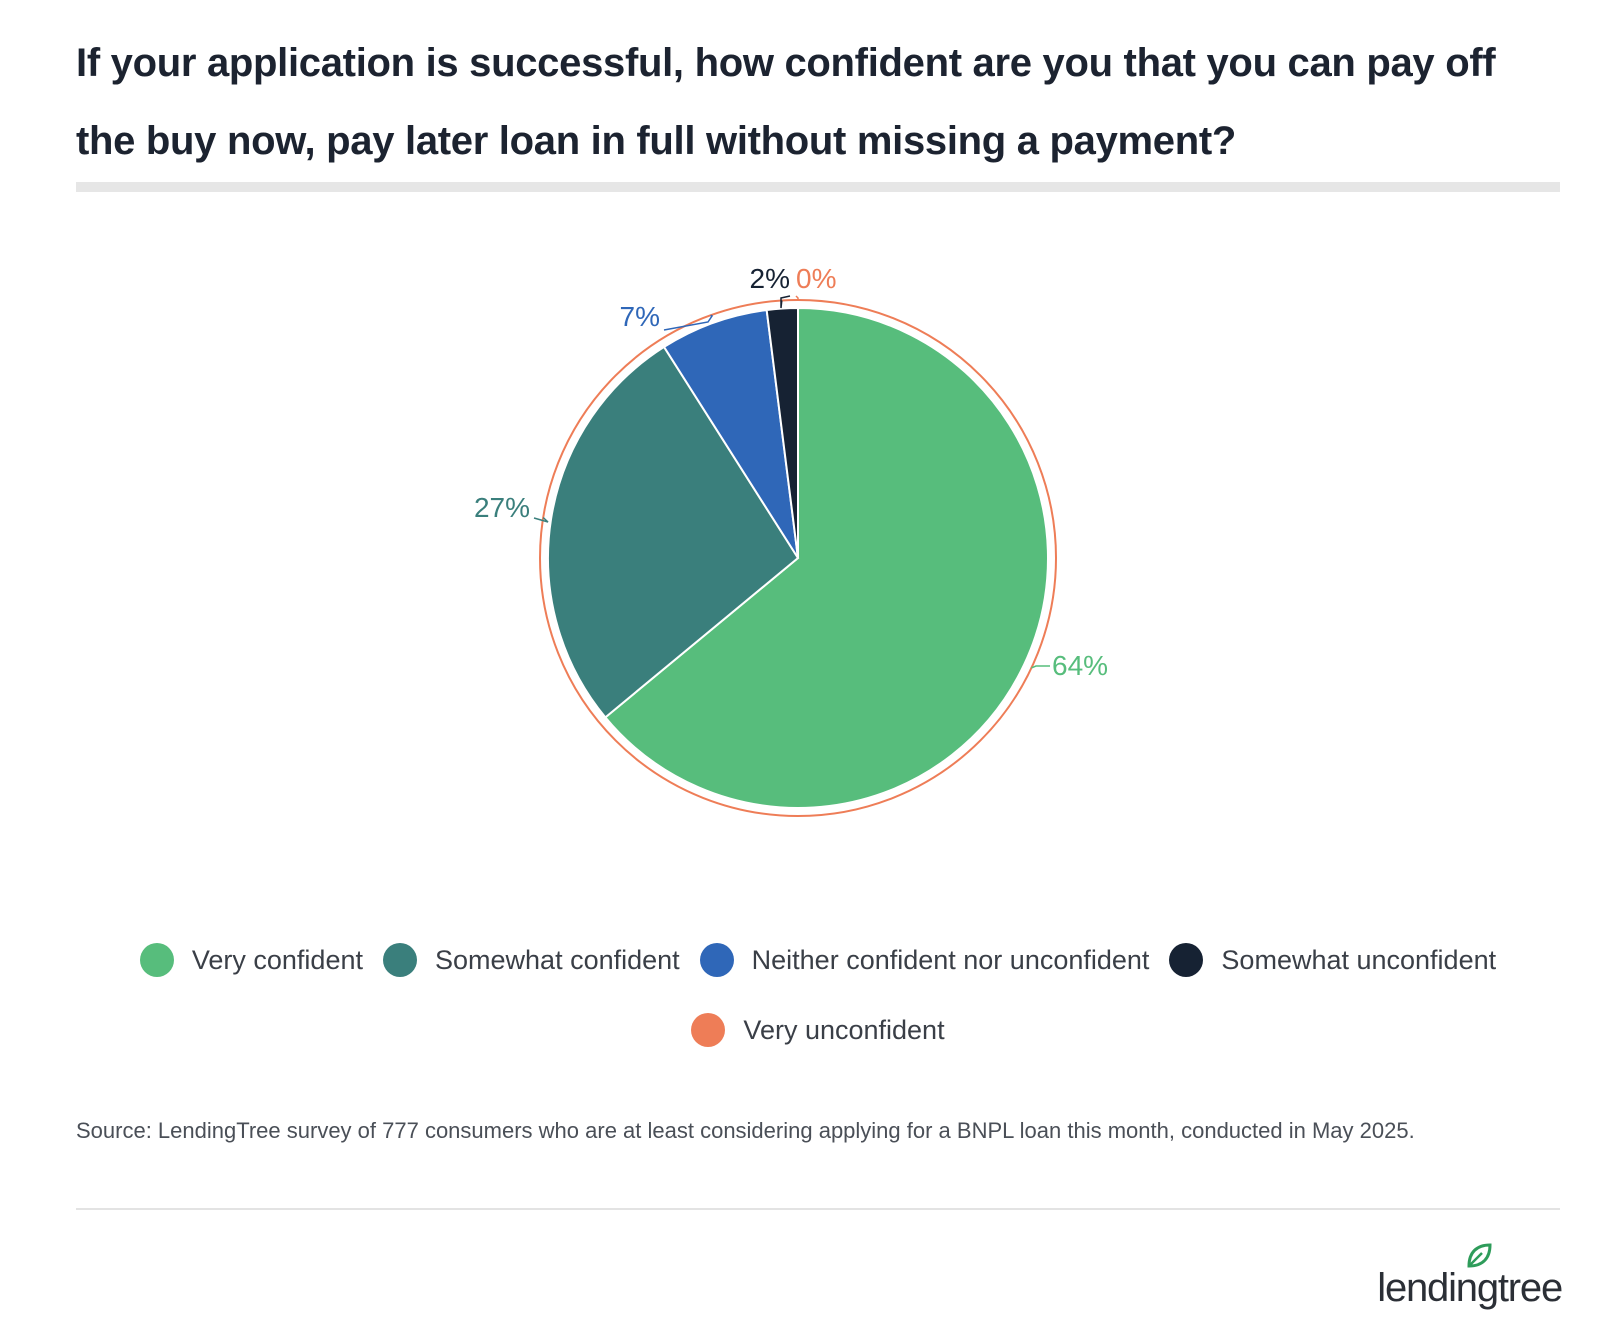 This screenshot has width=1608, height=1328. Describe the element at coordinates (1080, 665) in the screenshot. I see `data-label: 64%` at that location.